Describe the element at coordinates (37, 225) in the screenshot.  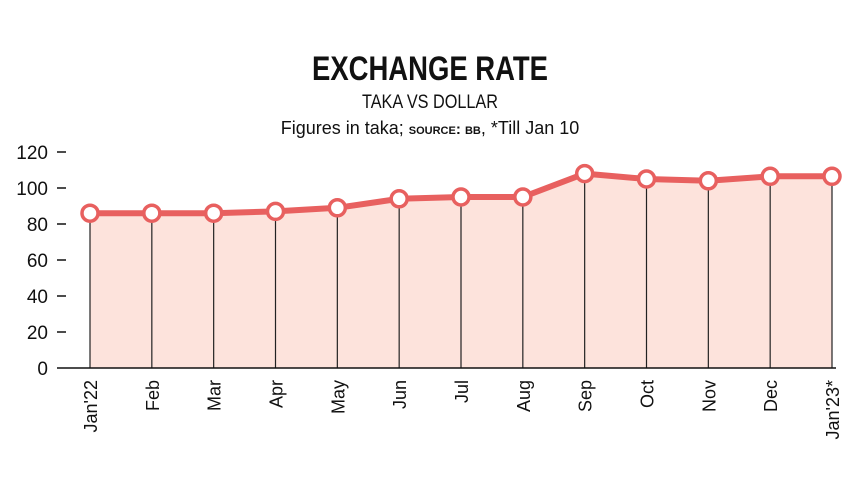
I see `y-tick-label: 80` at that location.